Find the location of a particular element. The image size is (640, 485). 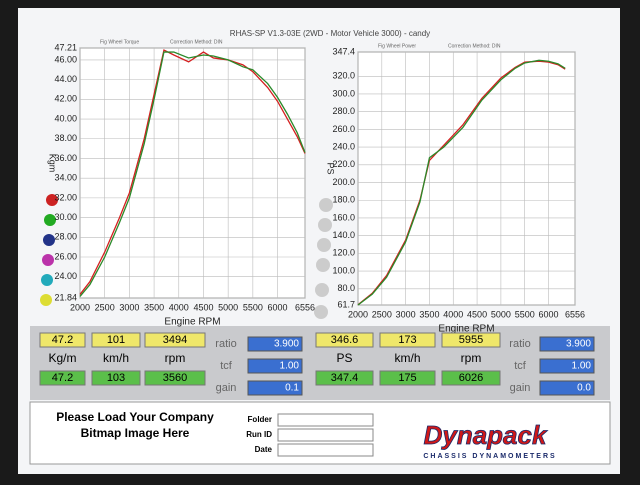

field-label: Run ID is located at coordinates (259, 434).